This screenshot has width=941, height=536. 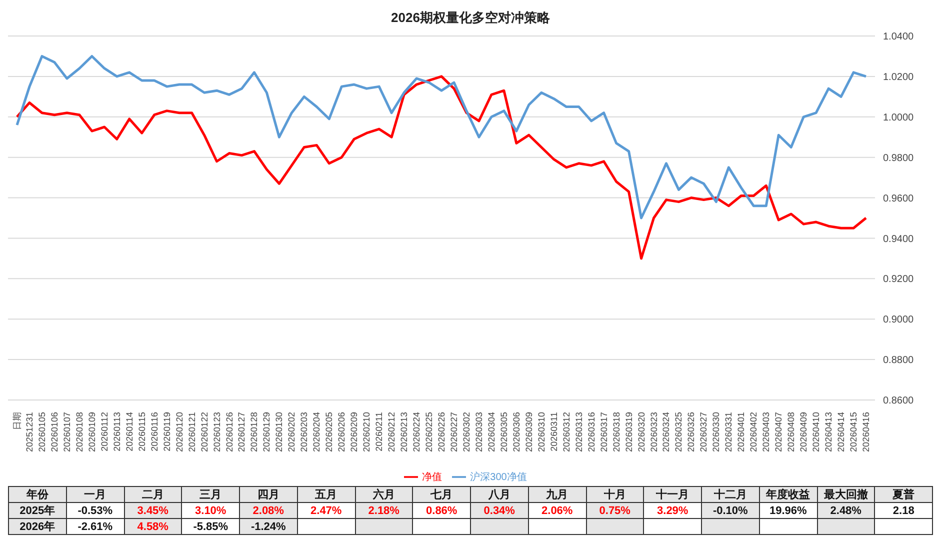 I want to click on text: 一月, so click(x=95, y=494).